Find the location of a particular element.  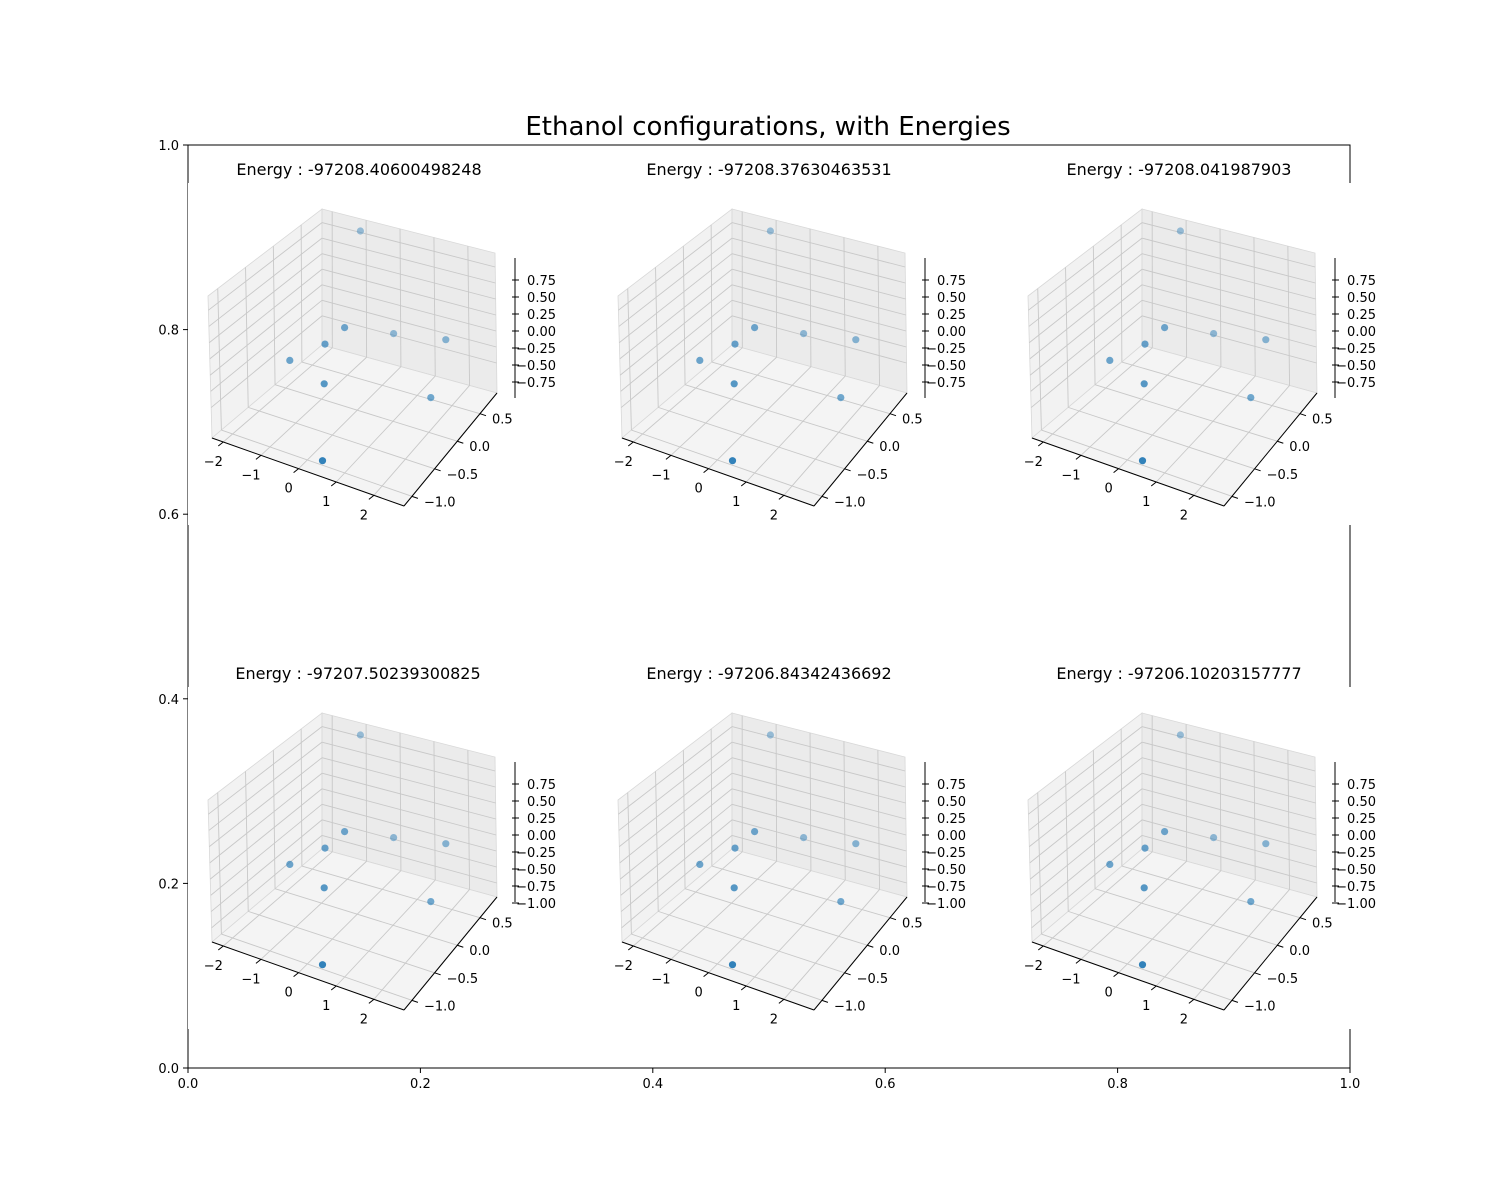

subplot-title: Energy : -97206.10203157777 is located at coordinates (1178, 673).